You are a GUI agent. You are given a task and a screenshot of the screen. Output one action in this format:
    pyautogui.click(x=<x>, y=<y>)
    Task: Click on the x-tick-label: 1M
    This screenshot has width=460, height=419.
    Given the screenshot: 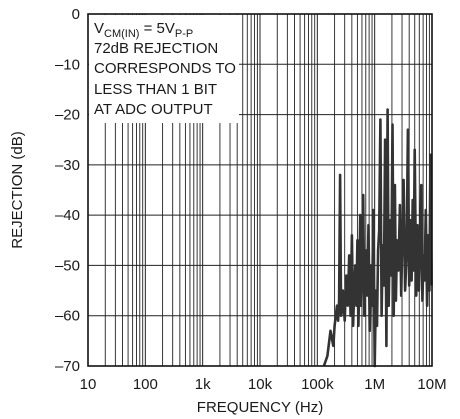 What is the action you would take?
    pyautogui.click(x=374, y=384)
    